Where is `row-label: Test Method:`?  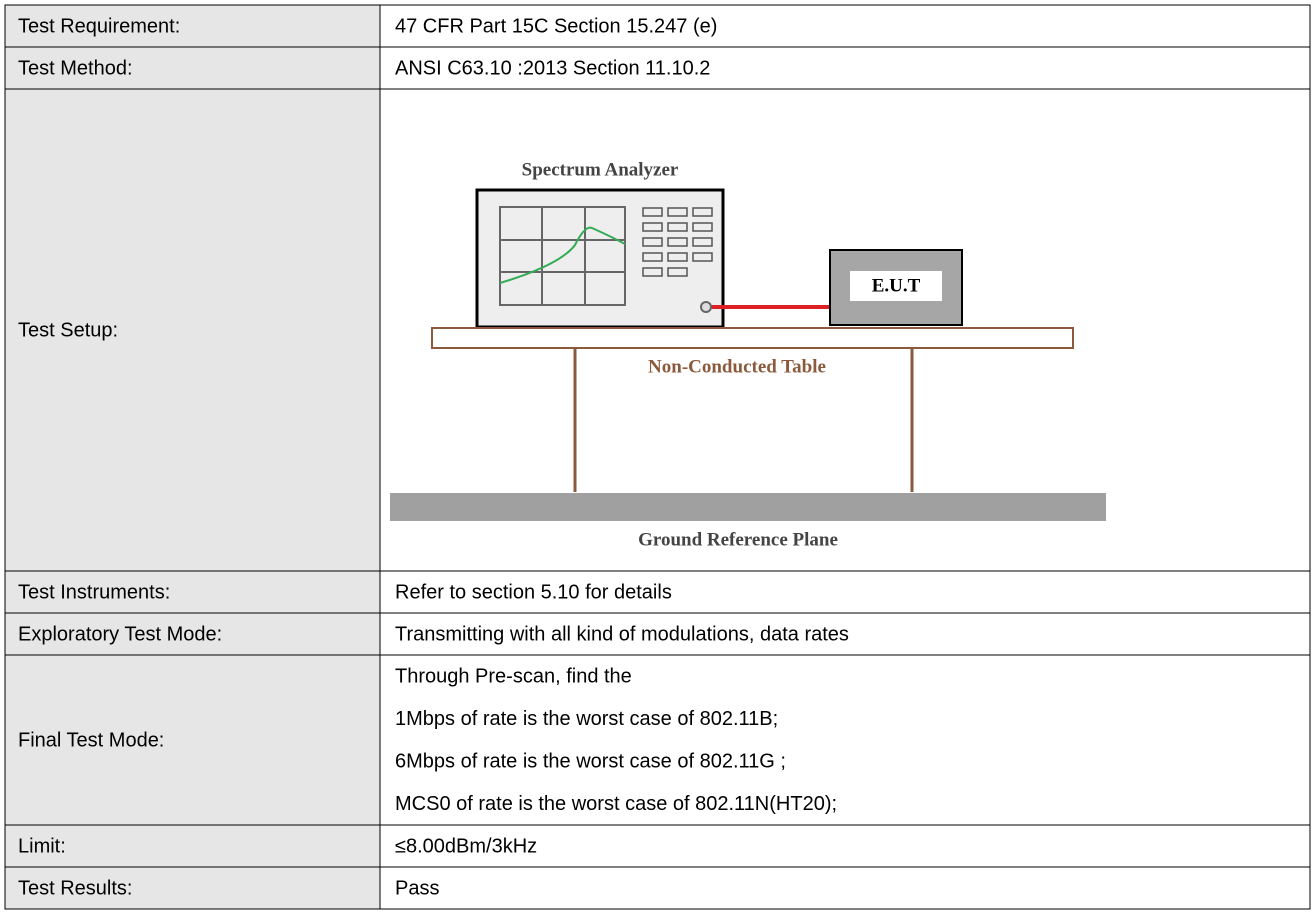 row-label: Test Method: is located at coordinates (75, 68).